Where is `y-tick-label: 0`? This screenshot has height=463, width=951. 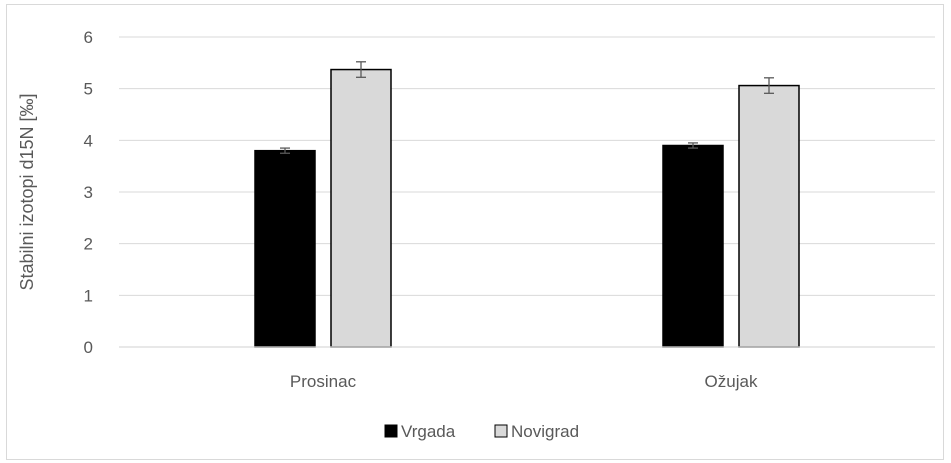 y-tick-label: 0 is located at coordinates (88, 347).